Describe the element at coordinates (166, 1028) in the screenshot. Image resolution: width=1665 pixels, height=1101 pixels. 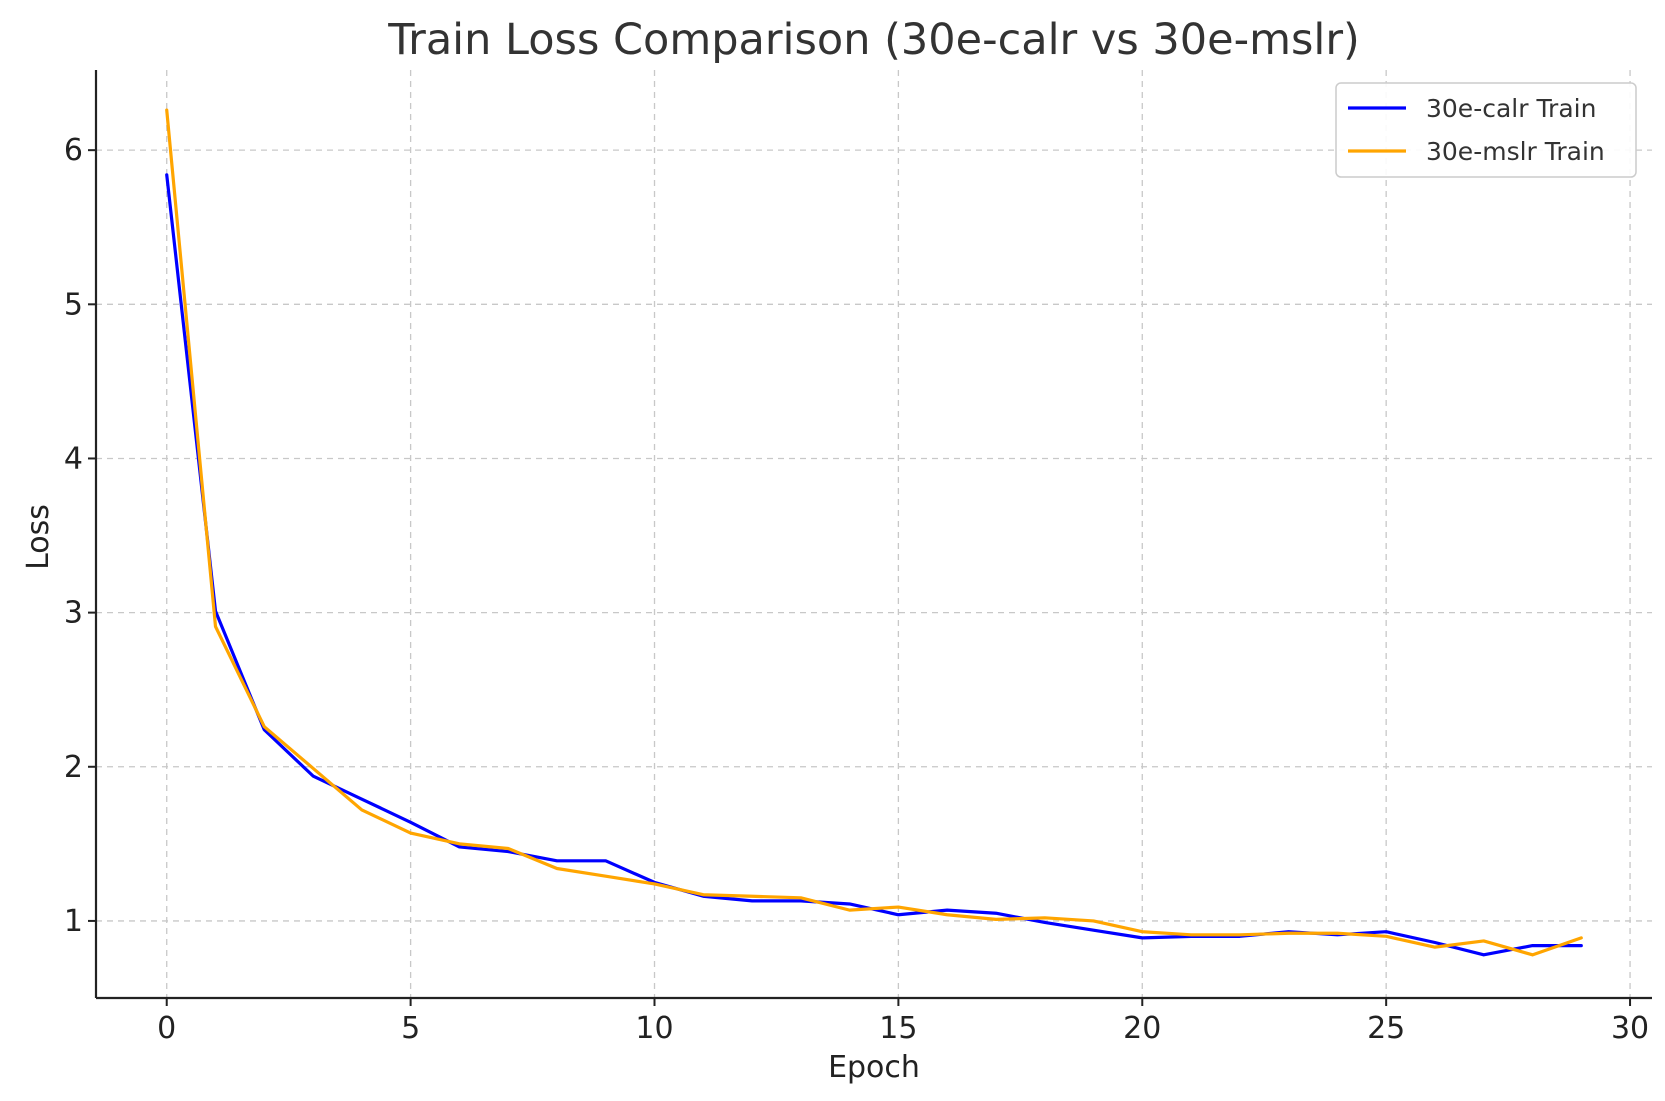
I see `x-tick-label: 0` at that location.